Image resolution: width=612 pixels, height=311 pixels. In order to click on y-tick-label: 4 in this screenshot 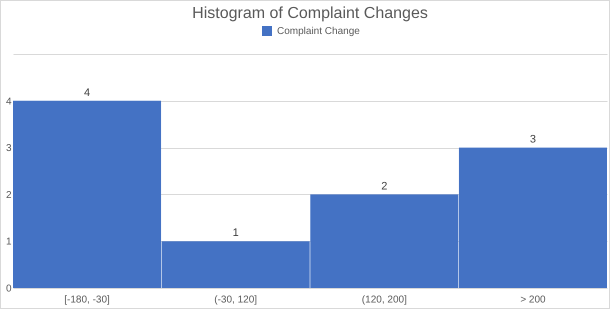, I will do `click(9, 102)`.